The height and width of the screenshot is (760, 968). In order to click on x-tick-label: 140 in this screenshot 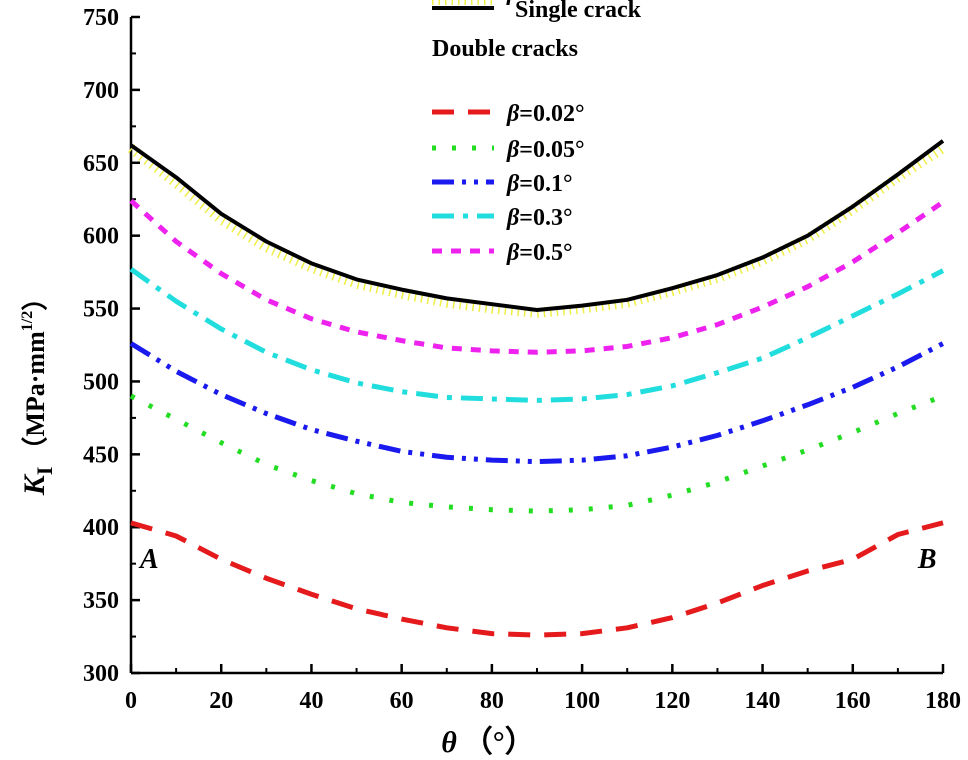, I will do `click(763, 701)`.